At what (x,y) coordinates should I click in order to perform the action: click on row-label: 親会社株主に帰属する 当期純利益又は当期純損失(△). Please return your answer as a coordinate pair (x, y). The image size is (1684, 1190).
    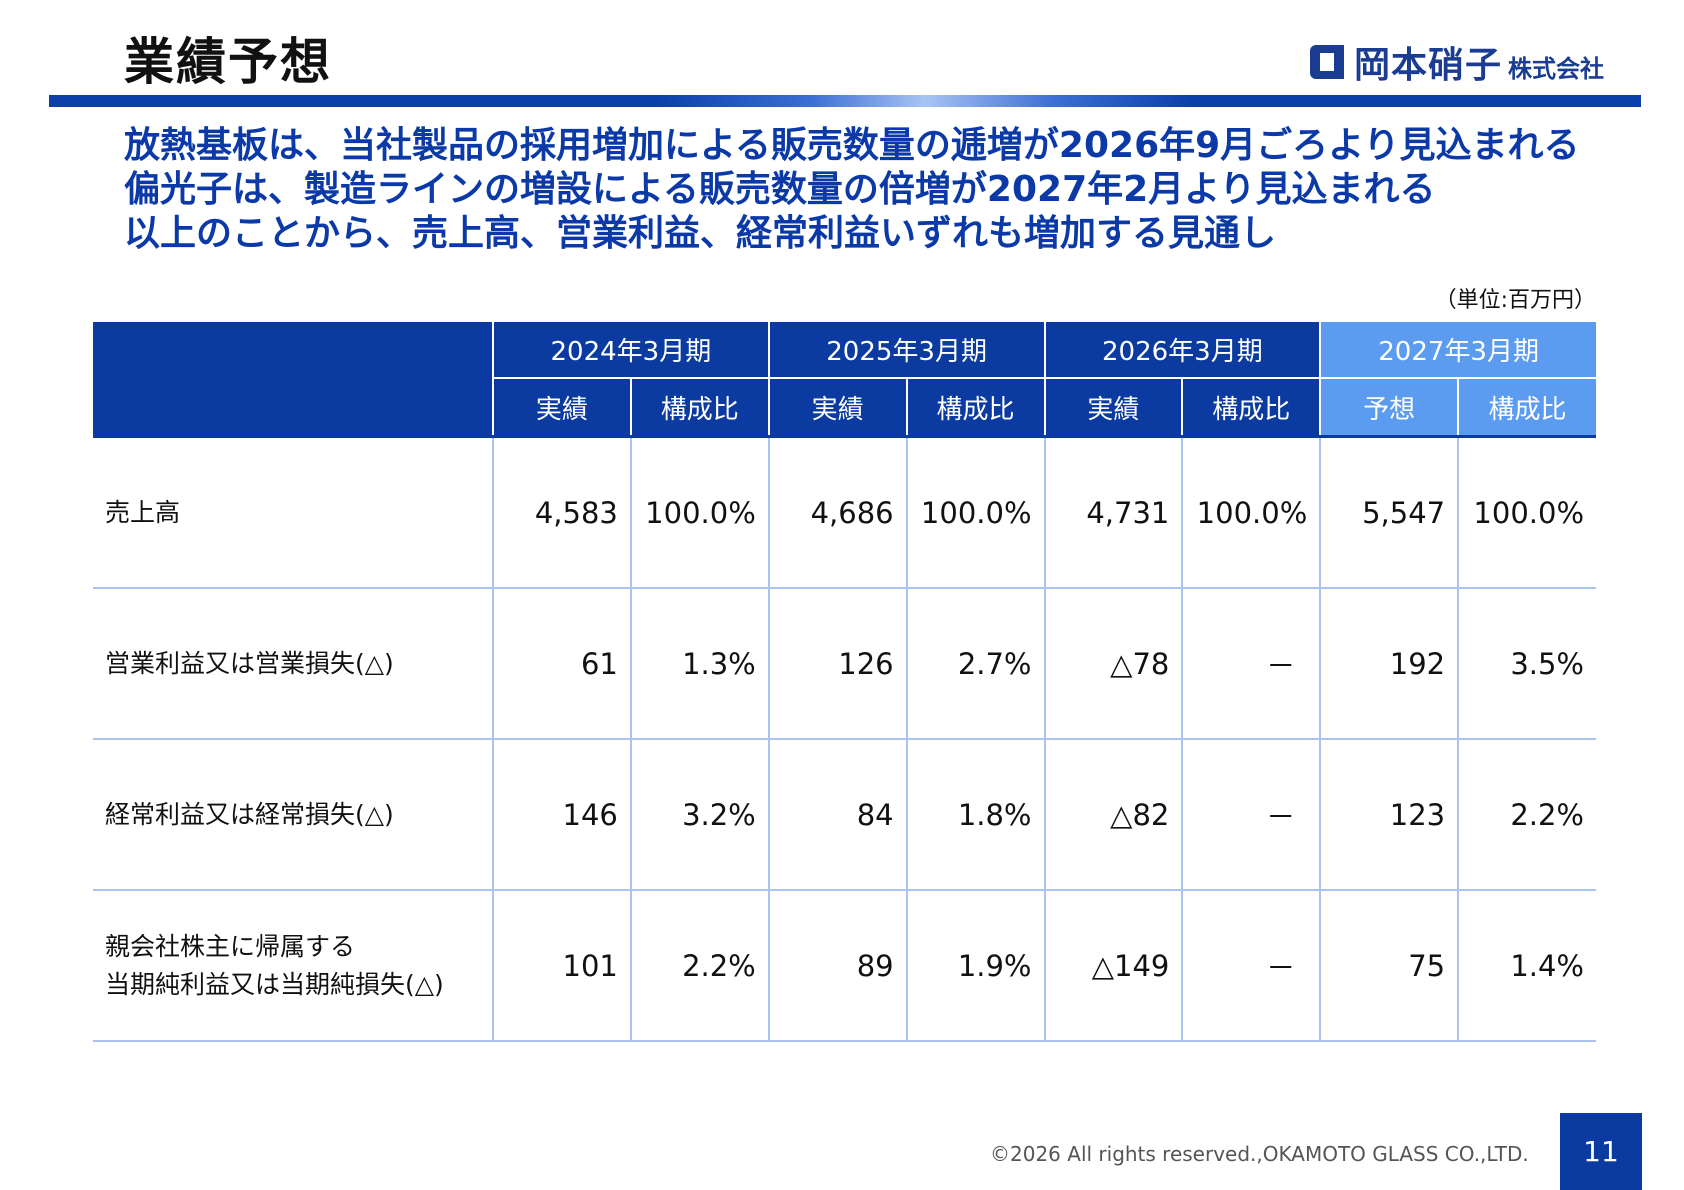
    Looking at the image, I should click on (293, 966).